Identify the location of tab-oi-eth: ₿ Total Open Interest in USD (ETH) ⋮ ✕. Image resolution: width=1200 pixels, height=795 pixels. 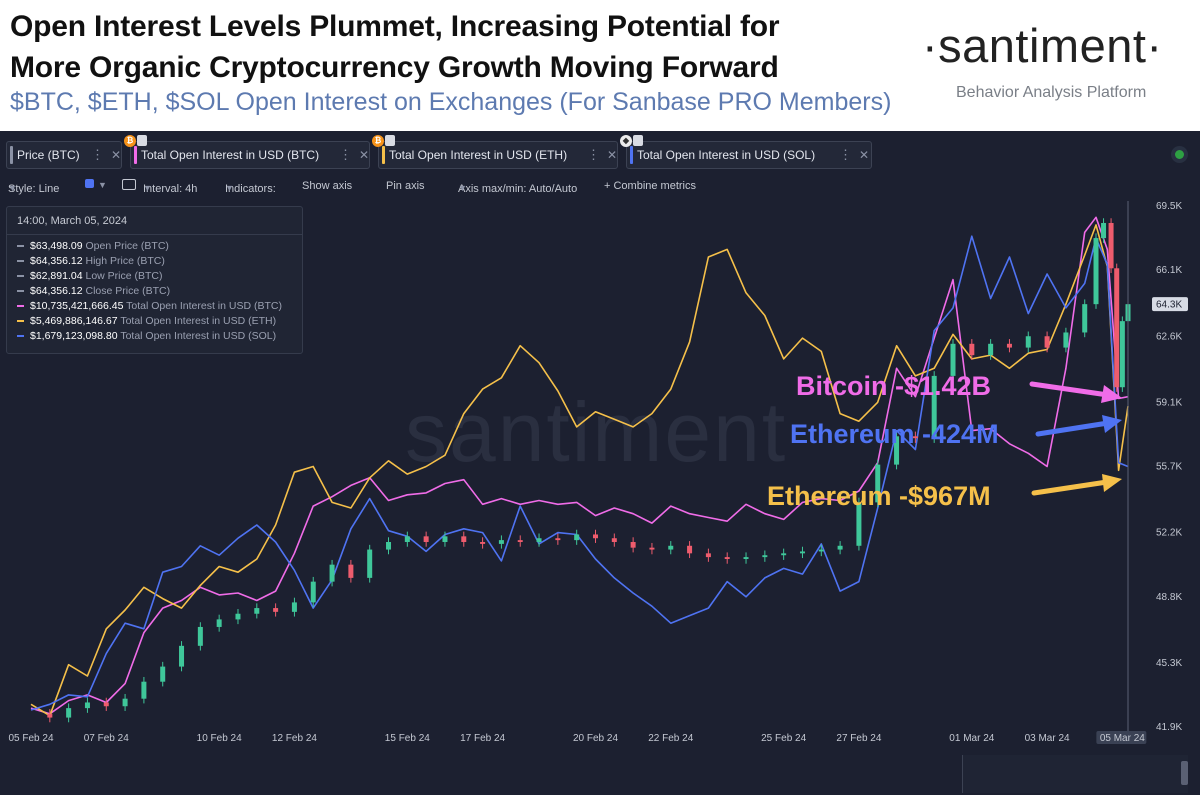
(495, 152).